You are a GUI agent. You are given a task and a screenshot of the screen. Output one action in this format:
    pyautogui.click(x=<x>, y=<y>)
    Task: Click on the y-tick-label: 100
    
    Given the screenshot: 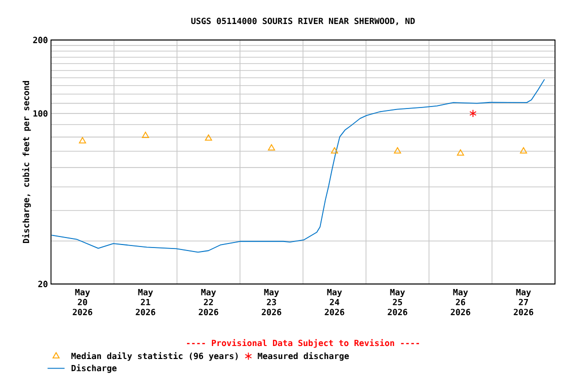 What is the action you would take?
    pyautogui.click(x=40, y=113)
    